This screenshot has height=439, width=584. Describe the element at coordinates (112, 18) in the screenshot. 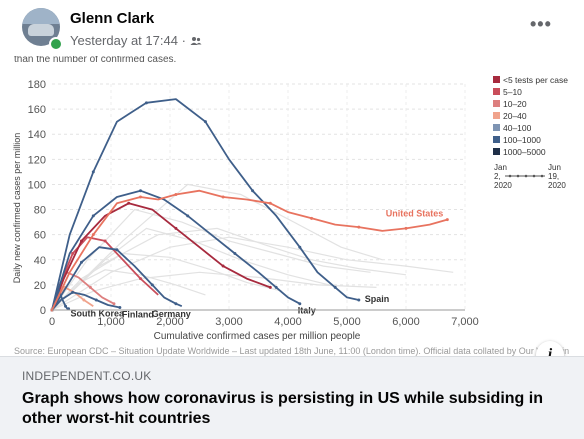

I see `author-name: Glenn Clark` at that location.